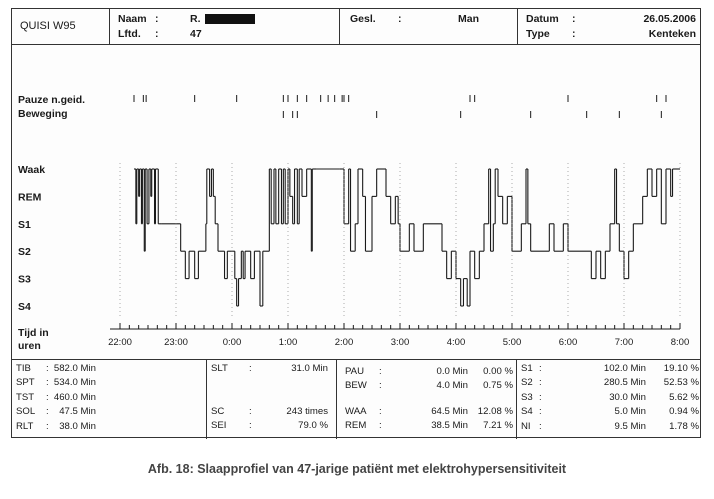 The height and width of the screenshot is (499, 714). Describe the element at coordinates (307, 411) in the screenshot. I see `stat-value: 243 times` at that location.